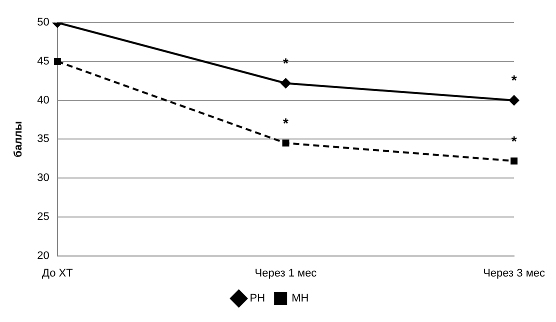 The width and height of the screenshot is (556, 322). I want to click on x-tick-label: Через 3 мес, so click(514, 273).